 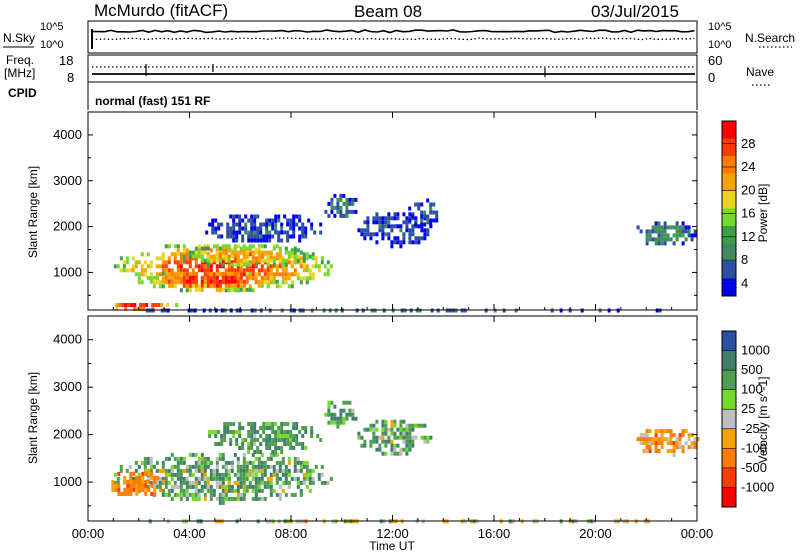 What do you see at coordinates (67, 386) in the screenshot?
I see `y-tick-label: 3000` at bounding box center [67, 386].